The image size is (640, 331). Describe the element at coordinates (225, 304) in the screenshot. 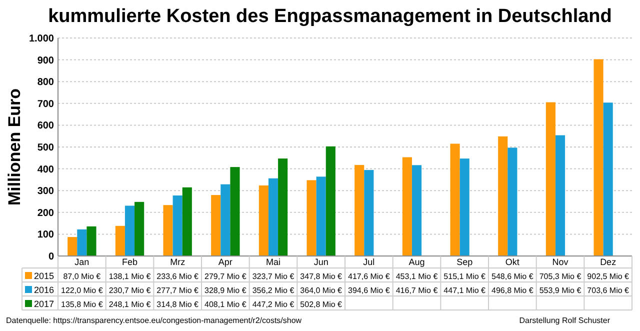

I see `data-label: 408,1 Mio €` at that location.